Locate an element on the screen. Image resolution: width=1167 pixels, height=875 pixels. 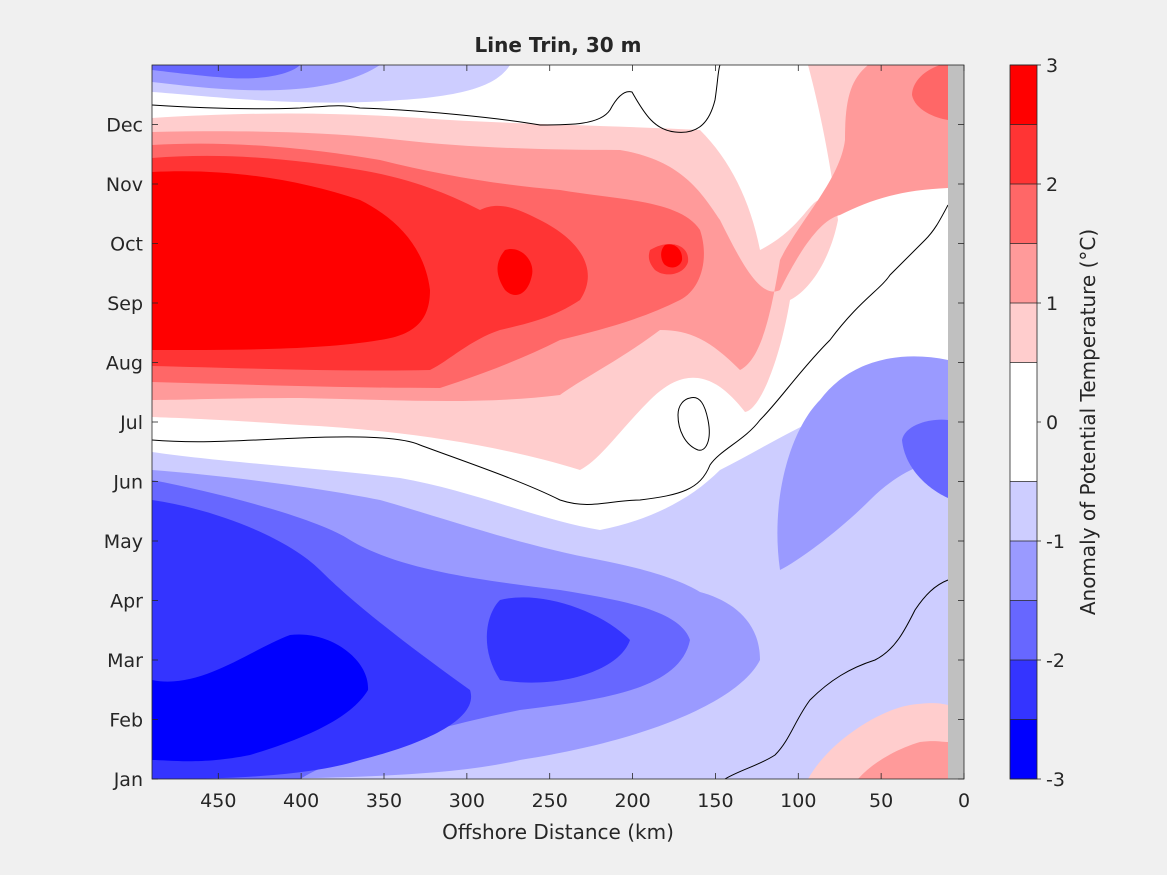
y-tick-label: Feb is located at coordinates (126, 721).